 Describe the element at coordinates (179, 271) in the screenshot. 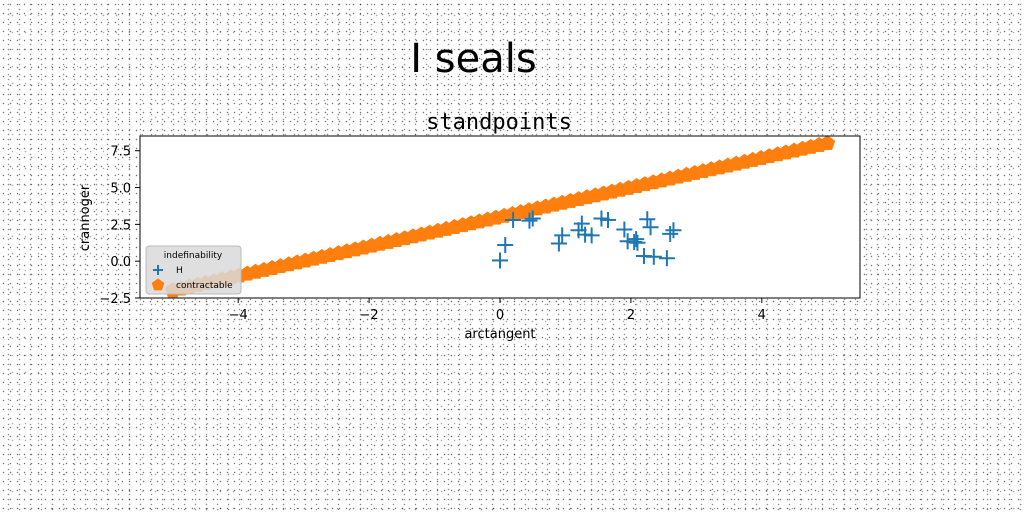

I see `legend-label-h: H` at that location.